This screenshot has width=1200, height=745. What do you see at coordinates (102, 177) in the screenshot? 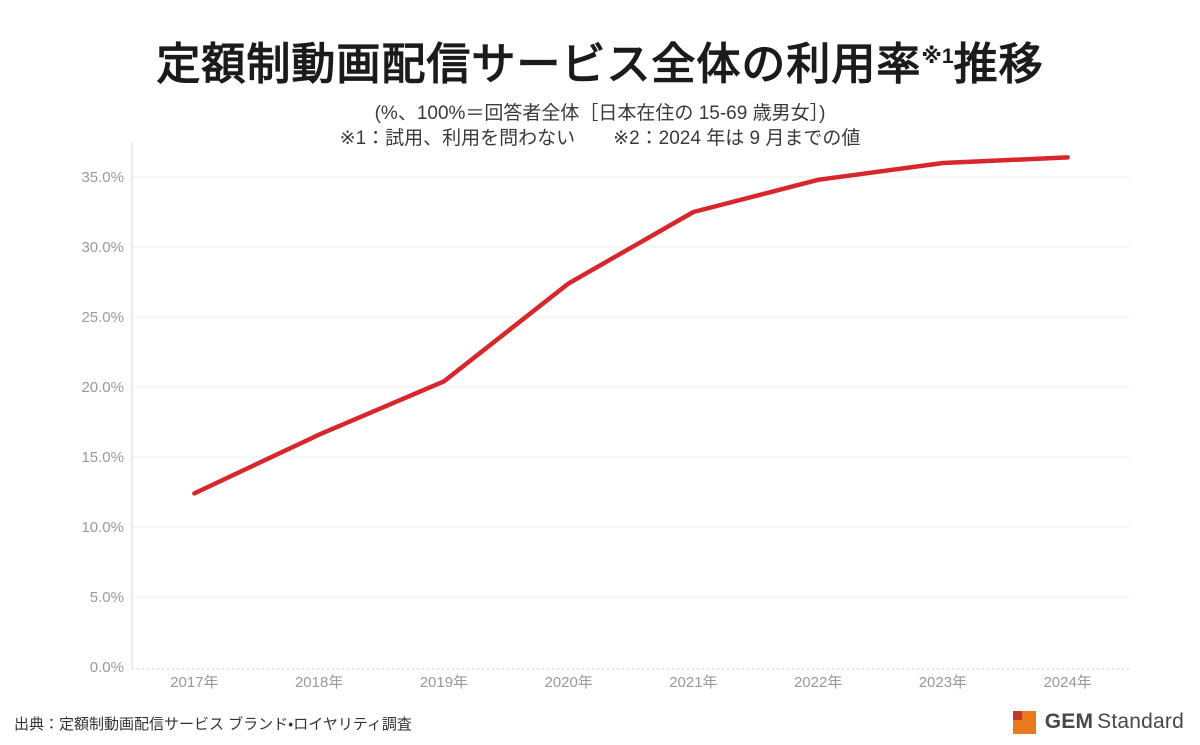
I see `y-axis-tick-label: 35.0%` at bounding box center [102, 177].